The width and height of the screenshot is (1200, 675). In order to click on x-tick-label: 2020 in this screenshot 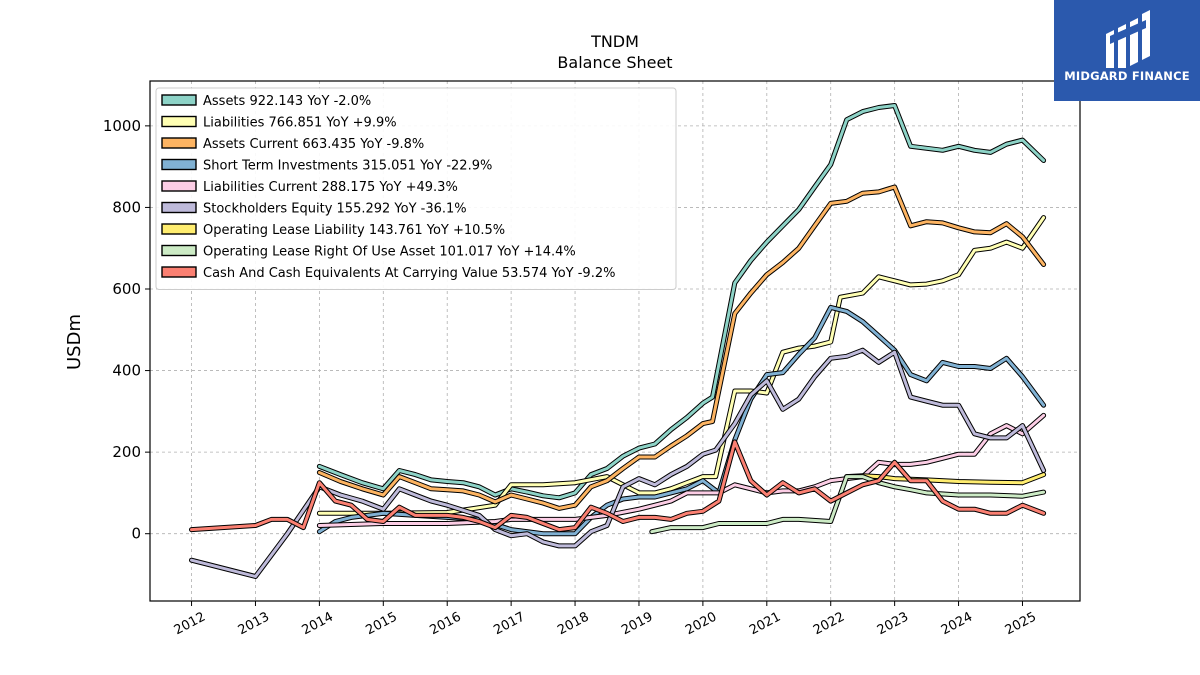, I will do `click(701, 624)`.